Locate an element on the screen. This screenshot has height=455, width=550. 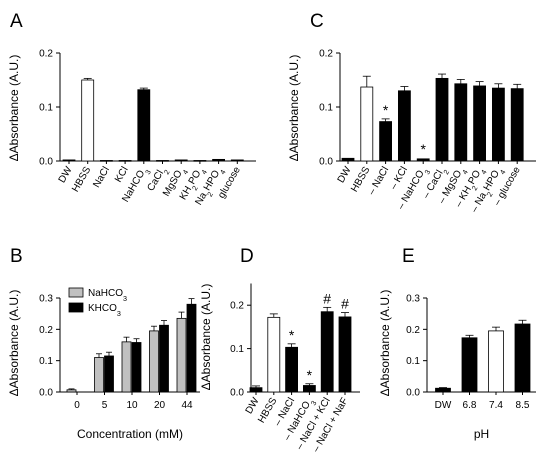
x-tick-label: 6.8 is located at coordinates (470, 405).